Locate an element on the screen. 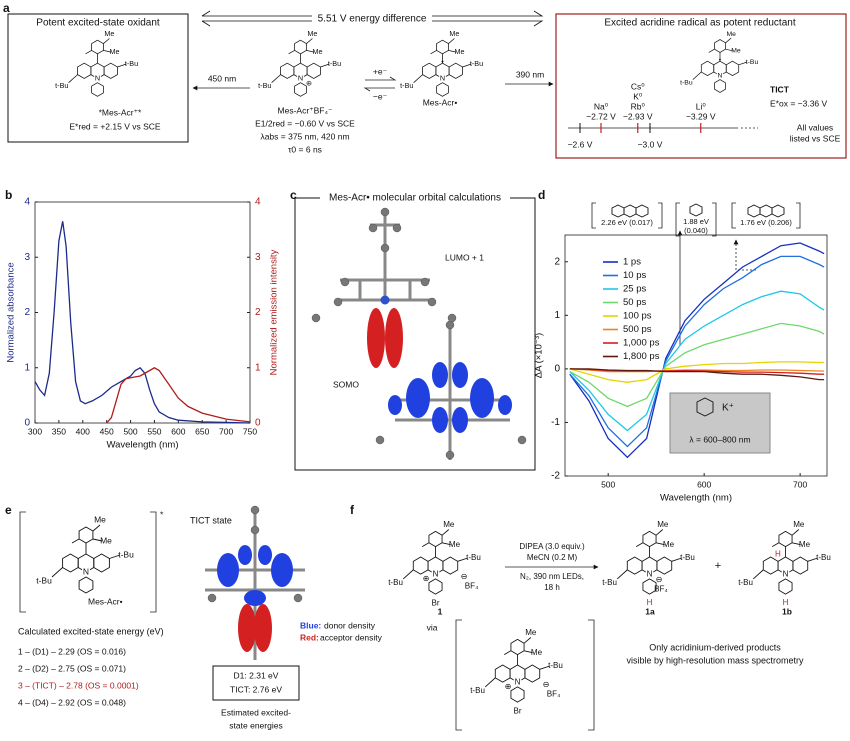  note: listed vs SCE is located at coordinates (815, 138).